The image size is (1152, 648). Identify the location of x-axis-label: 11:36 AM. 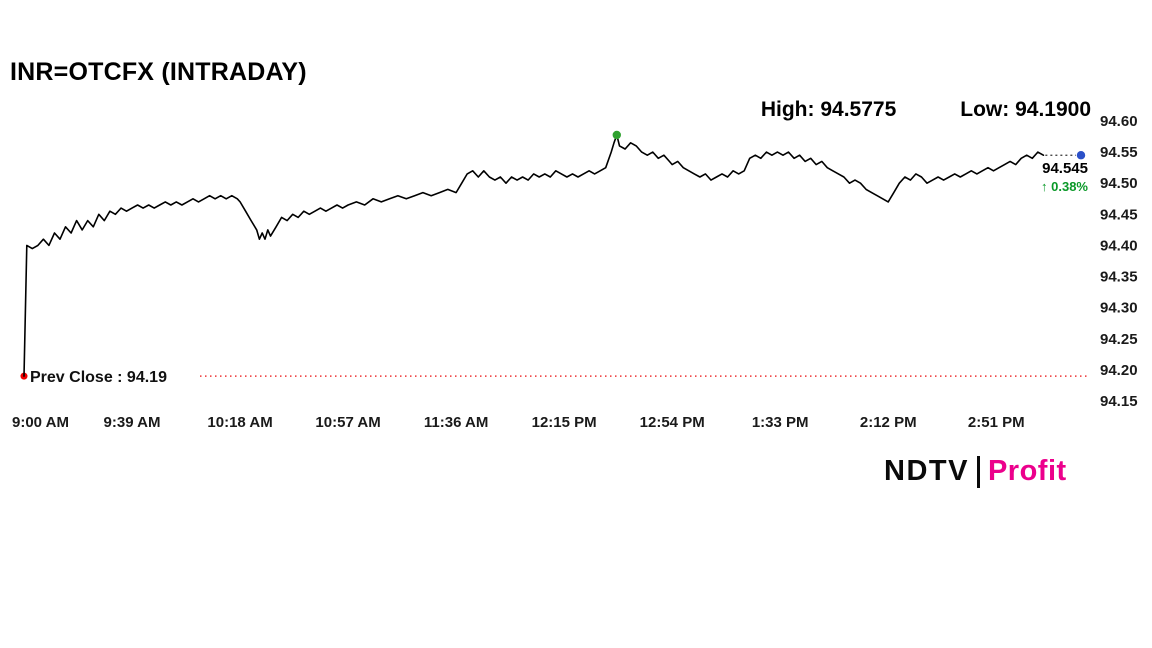
(456, 422).